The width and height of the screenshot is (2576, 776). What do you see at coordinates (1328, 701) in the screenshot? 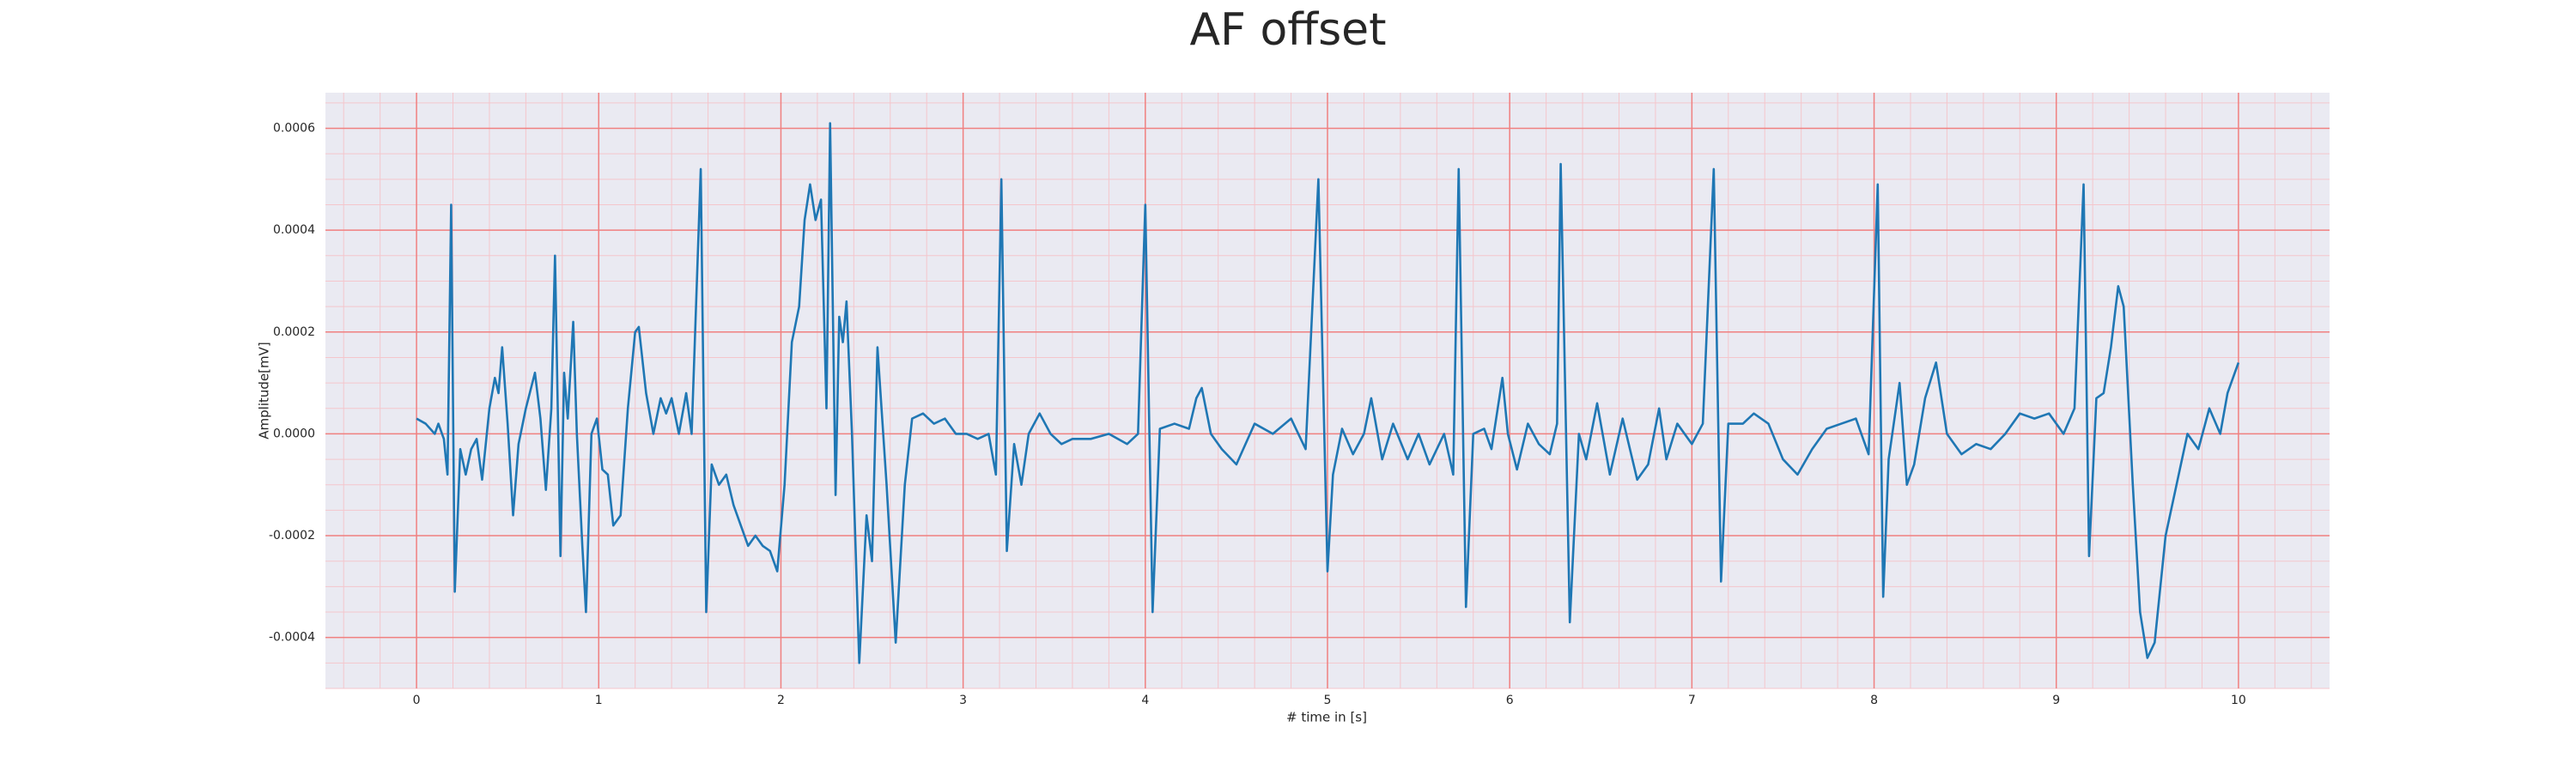
I see `x-tick-label: 5` at bounding box center [1328, 701].